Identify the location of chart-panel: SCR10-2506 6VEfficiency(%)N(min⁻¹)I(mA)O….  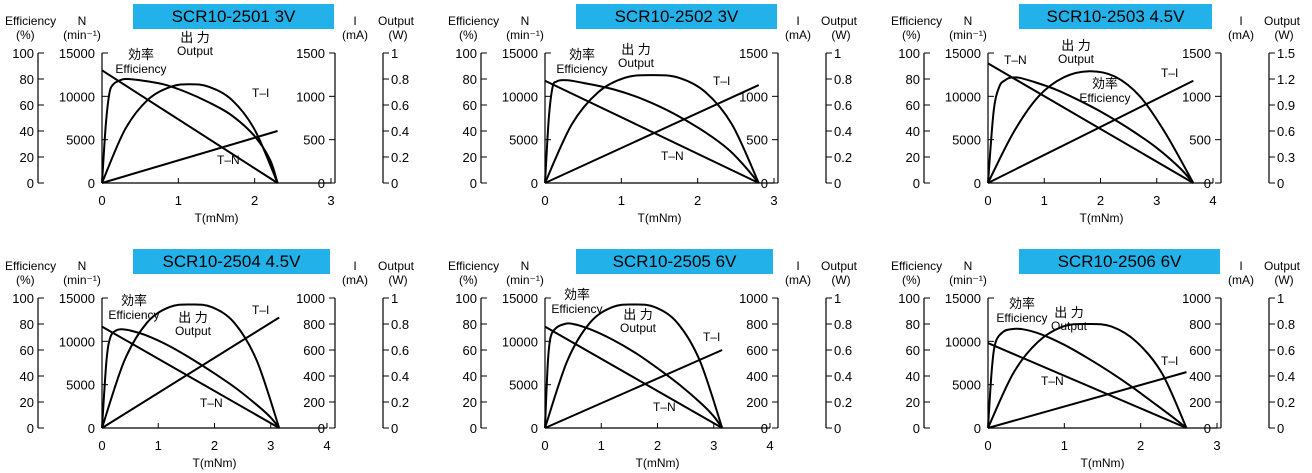
(1096, 359).